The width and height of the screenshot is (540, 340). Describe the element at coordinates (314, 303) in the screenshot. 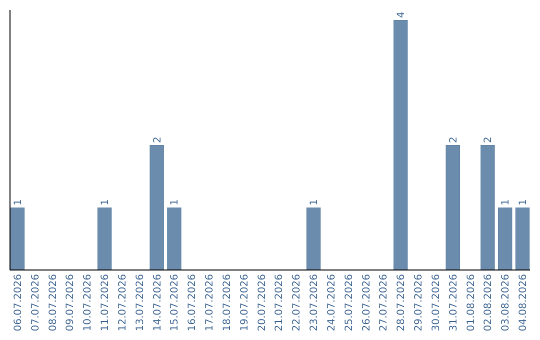

I see `x-tick-label: 23.07.2026` at that location.